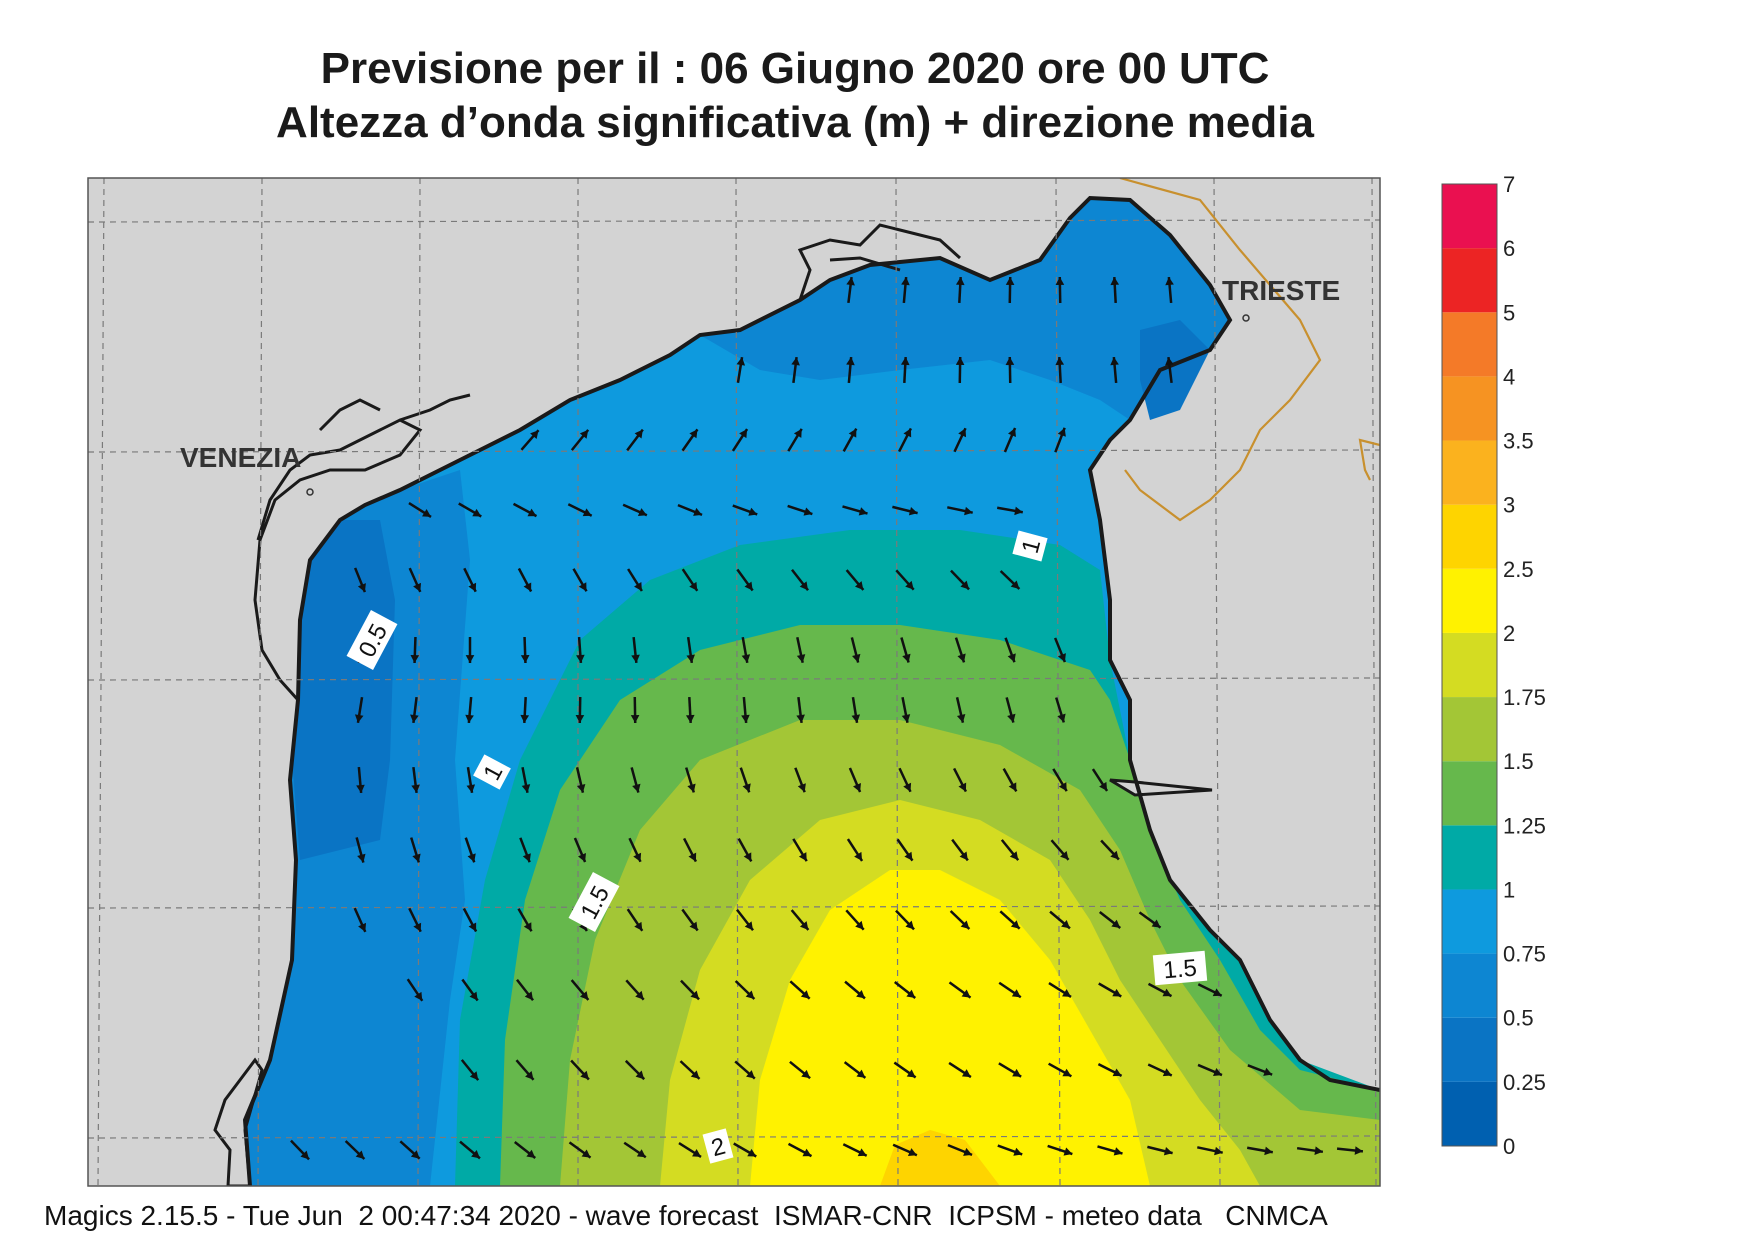 The width and height of the screenshot is (1755, 1242). I want to click on border-line, so click(1249, 350).